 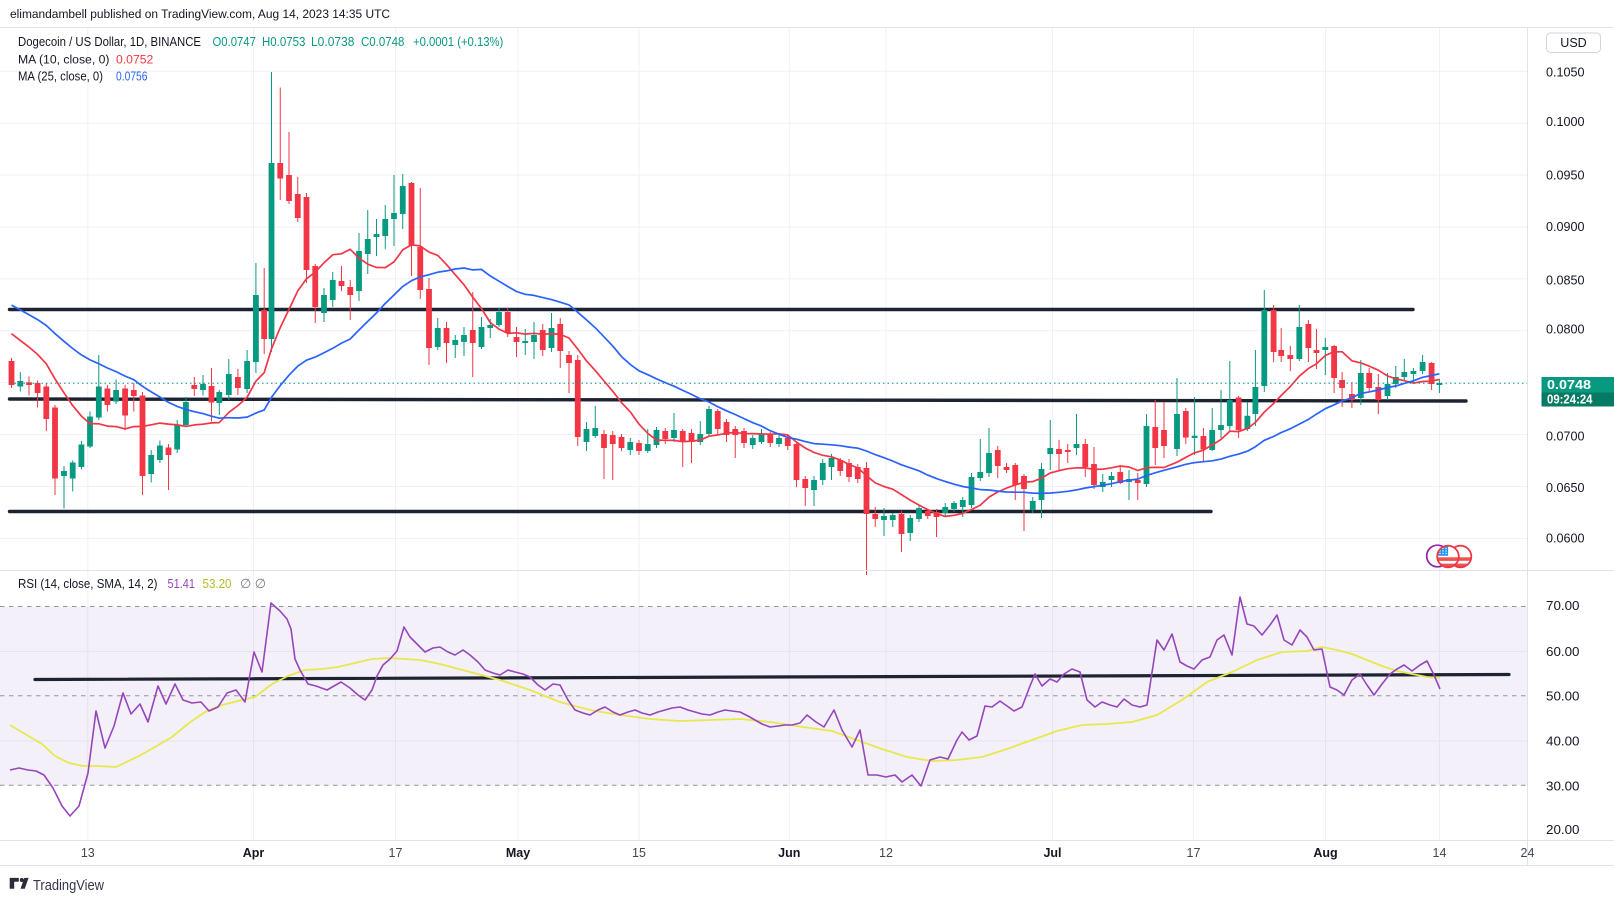 I want to click on svg-text: 0.0800, so click(x=1565, y=329).